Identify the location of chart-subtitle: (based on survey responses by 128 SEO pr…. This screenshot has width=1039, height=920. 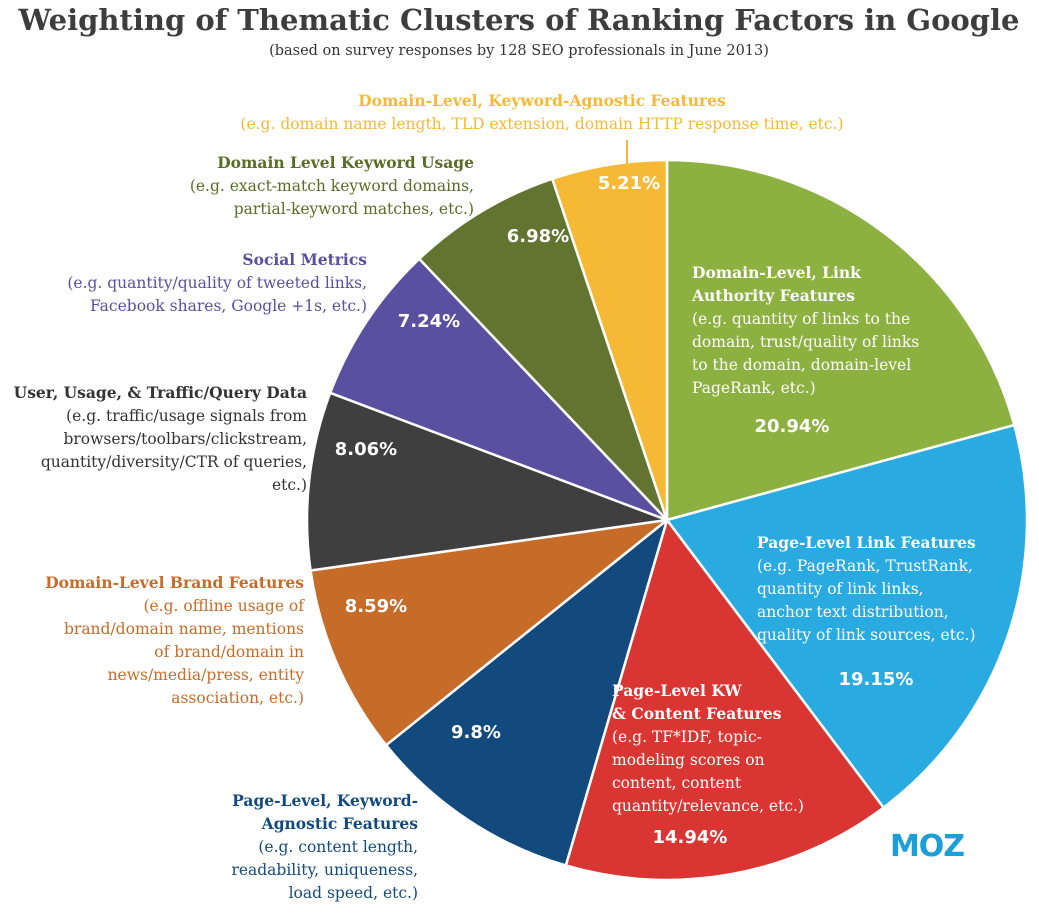
(519, 51).